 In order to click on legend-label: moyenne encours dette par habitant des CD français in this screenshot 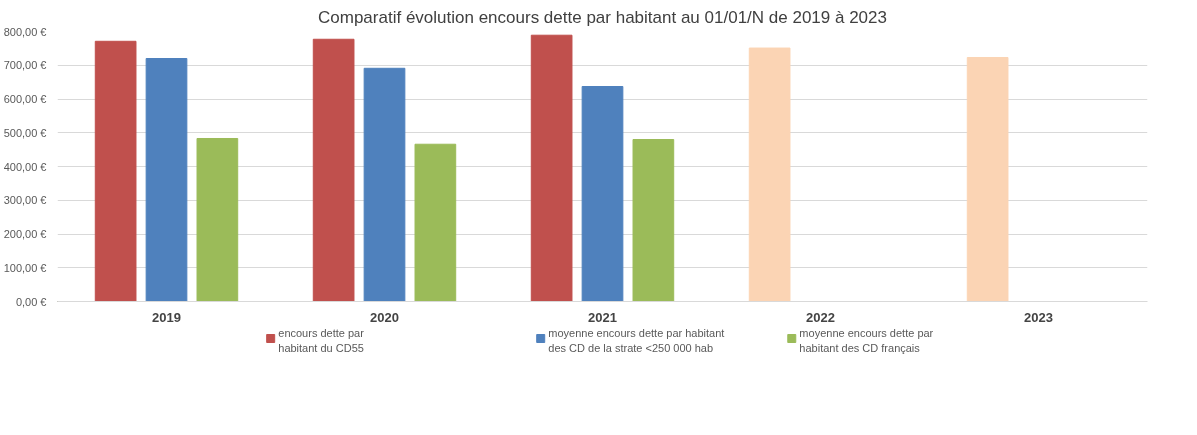, I will do `click(866, 340)`.